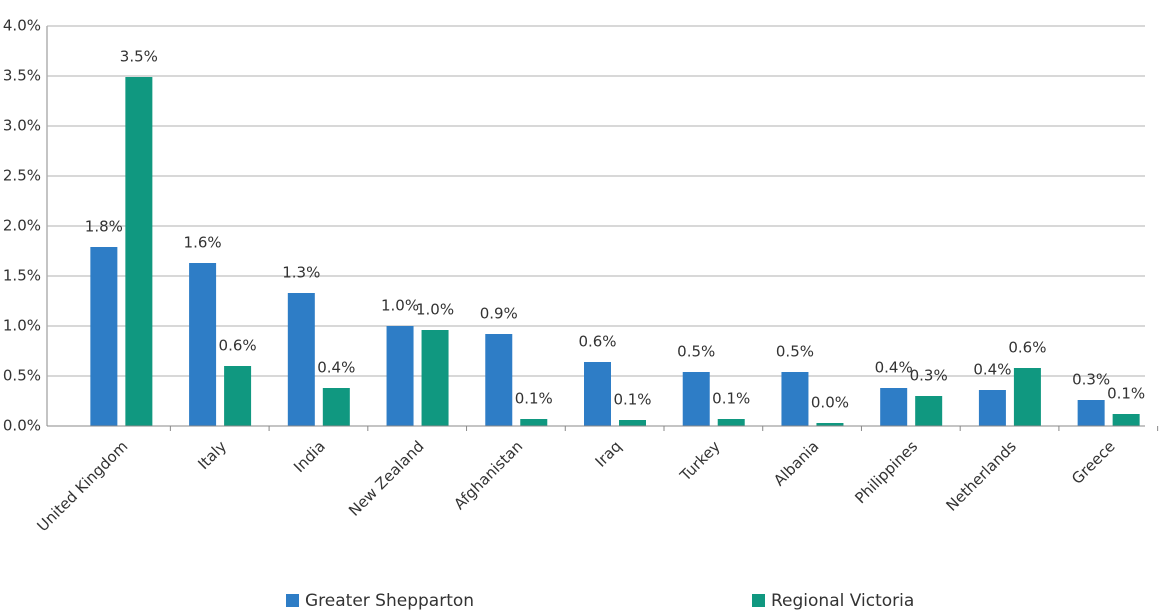 This screenshot has width=1159, height=613. Describe the element at coordinates (488, 475) in the screenshot. I see `x-tick-label: Afghanistan` at that location.